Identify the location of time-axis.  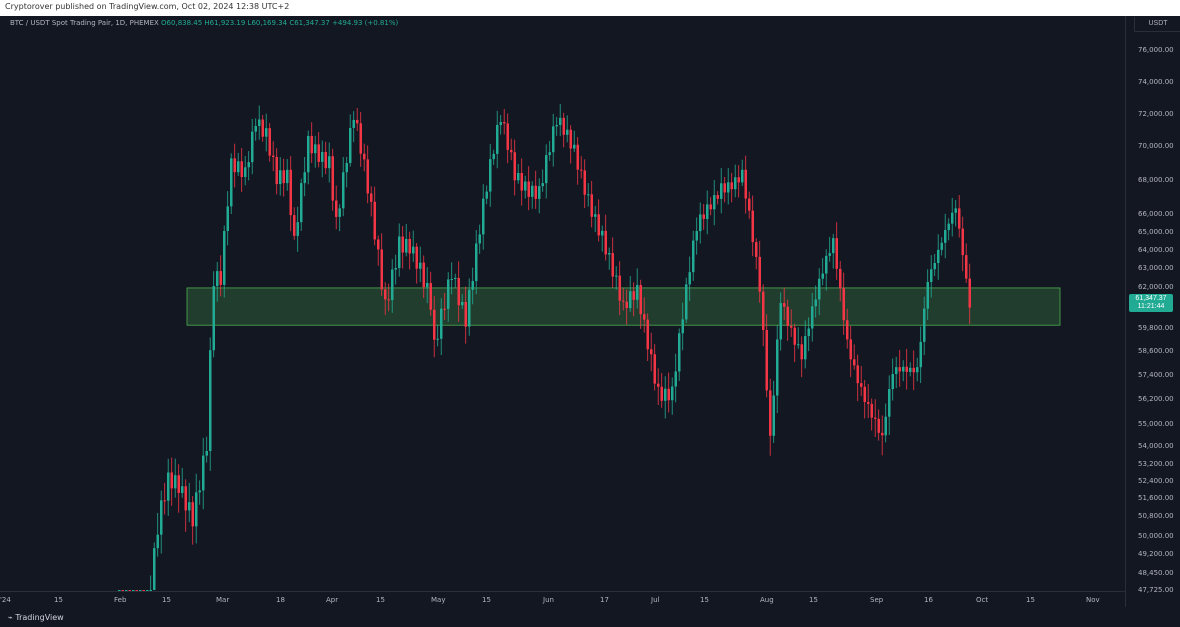
(562, 599).